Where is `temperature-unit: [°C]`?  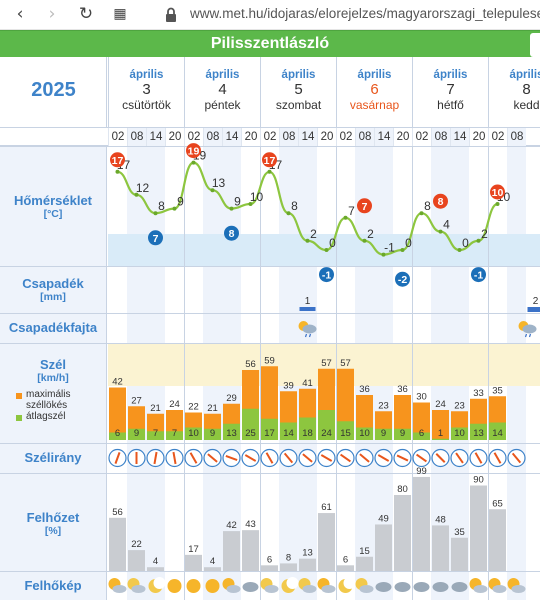 temperature-unit: [°C] is located at coordinates (53, 214).